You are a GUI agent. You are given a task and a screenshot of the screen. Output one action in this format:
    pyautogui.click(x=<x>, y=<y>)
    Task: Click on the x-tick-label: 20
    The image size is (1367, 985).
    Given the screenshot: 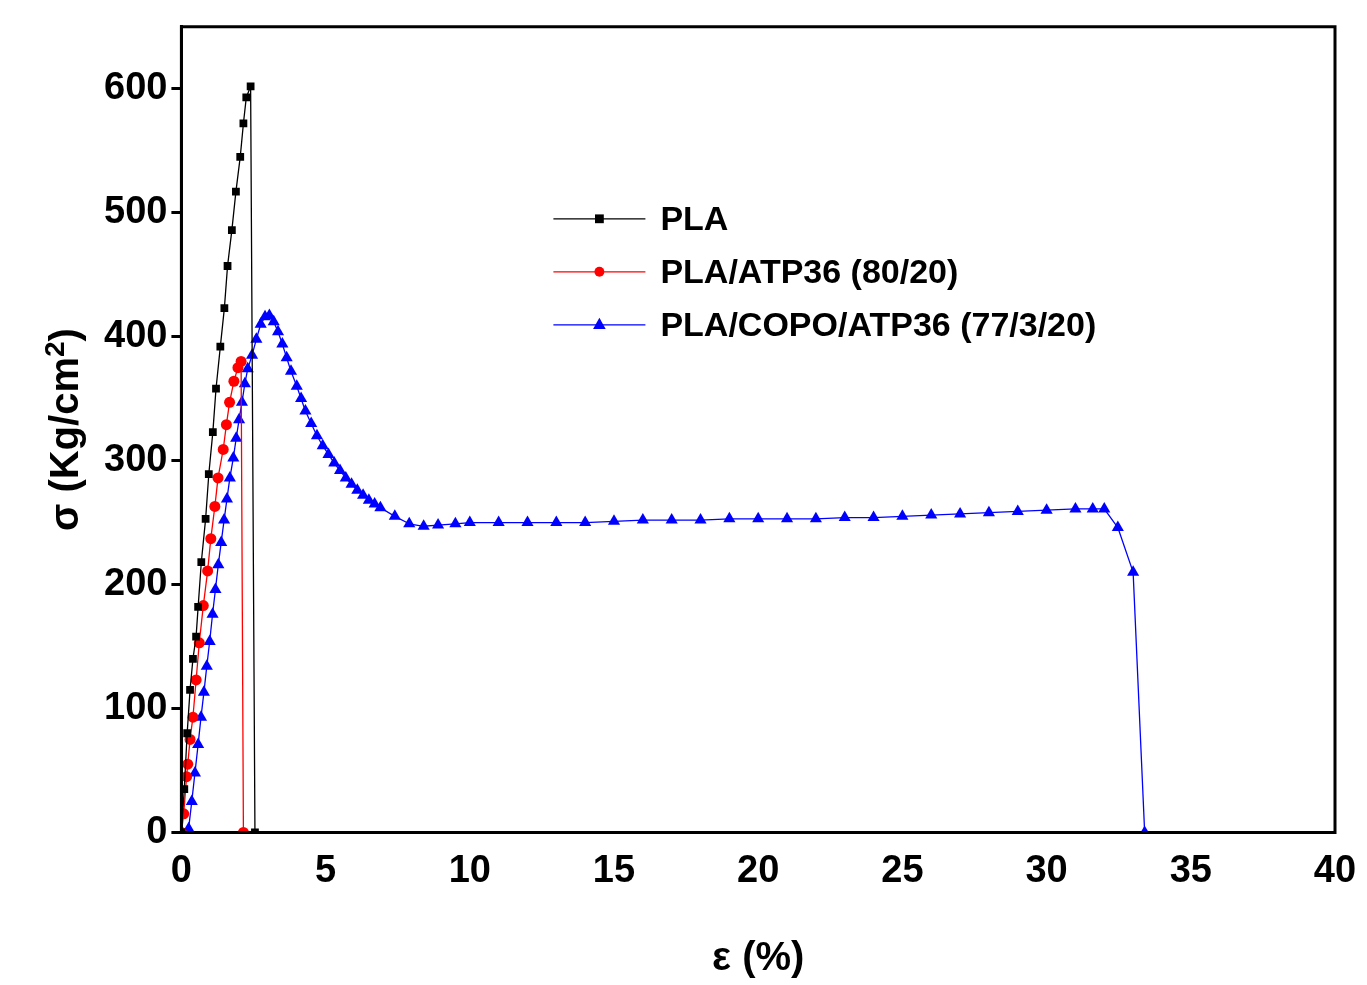 What is the action you would take?
    pyautogui.click(x=758, y=868)
    